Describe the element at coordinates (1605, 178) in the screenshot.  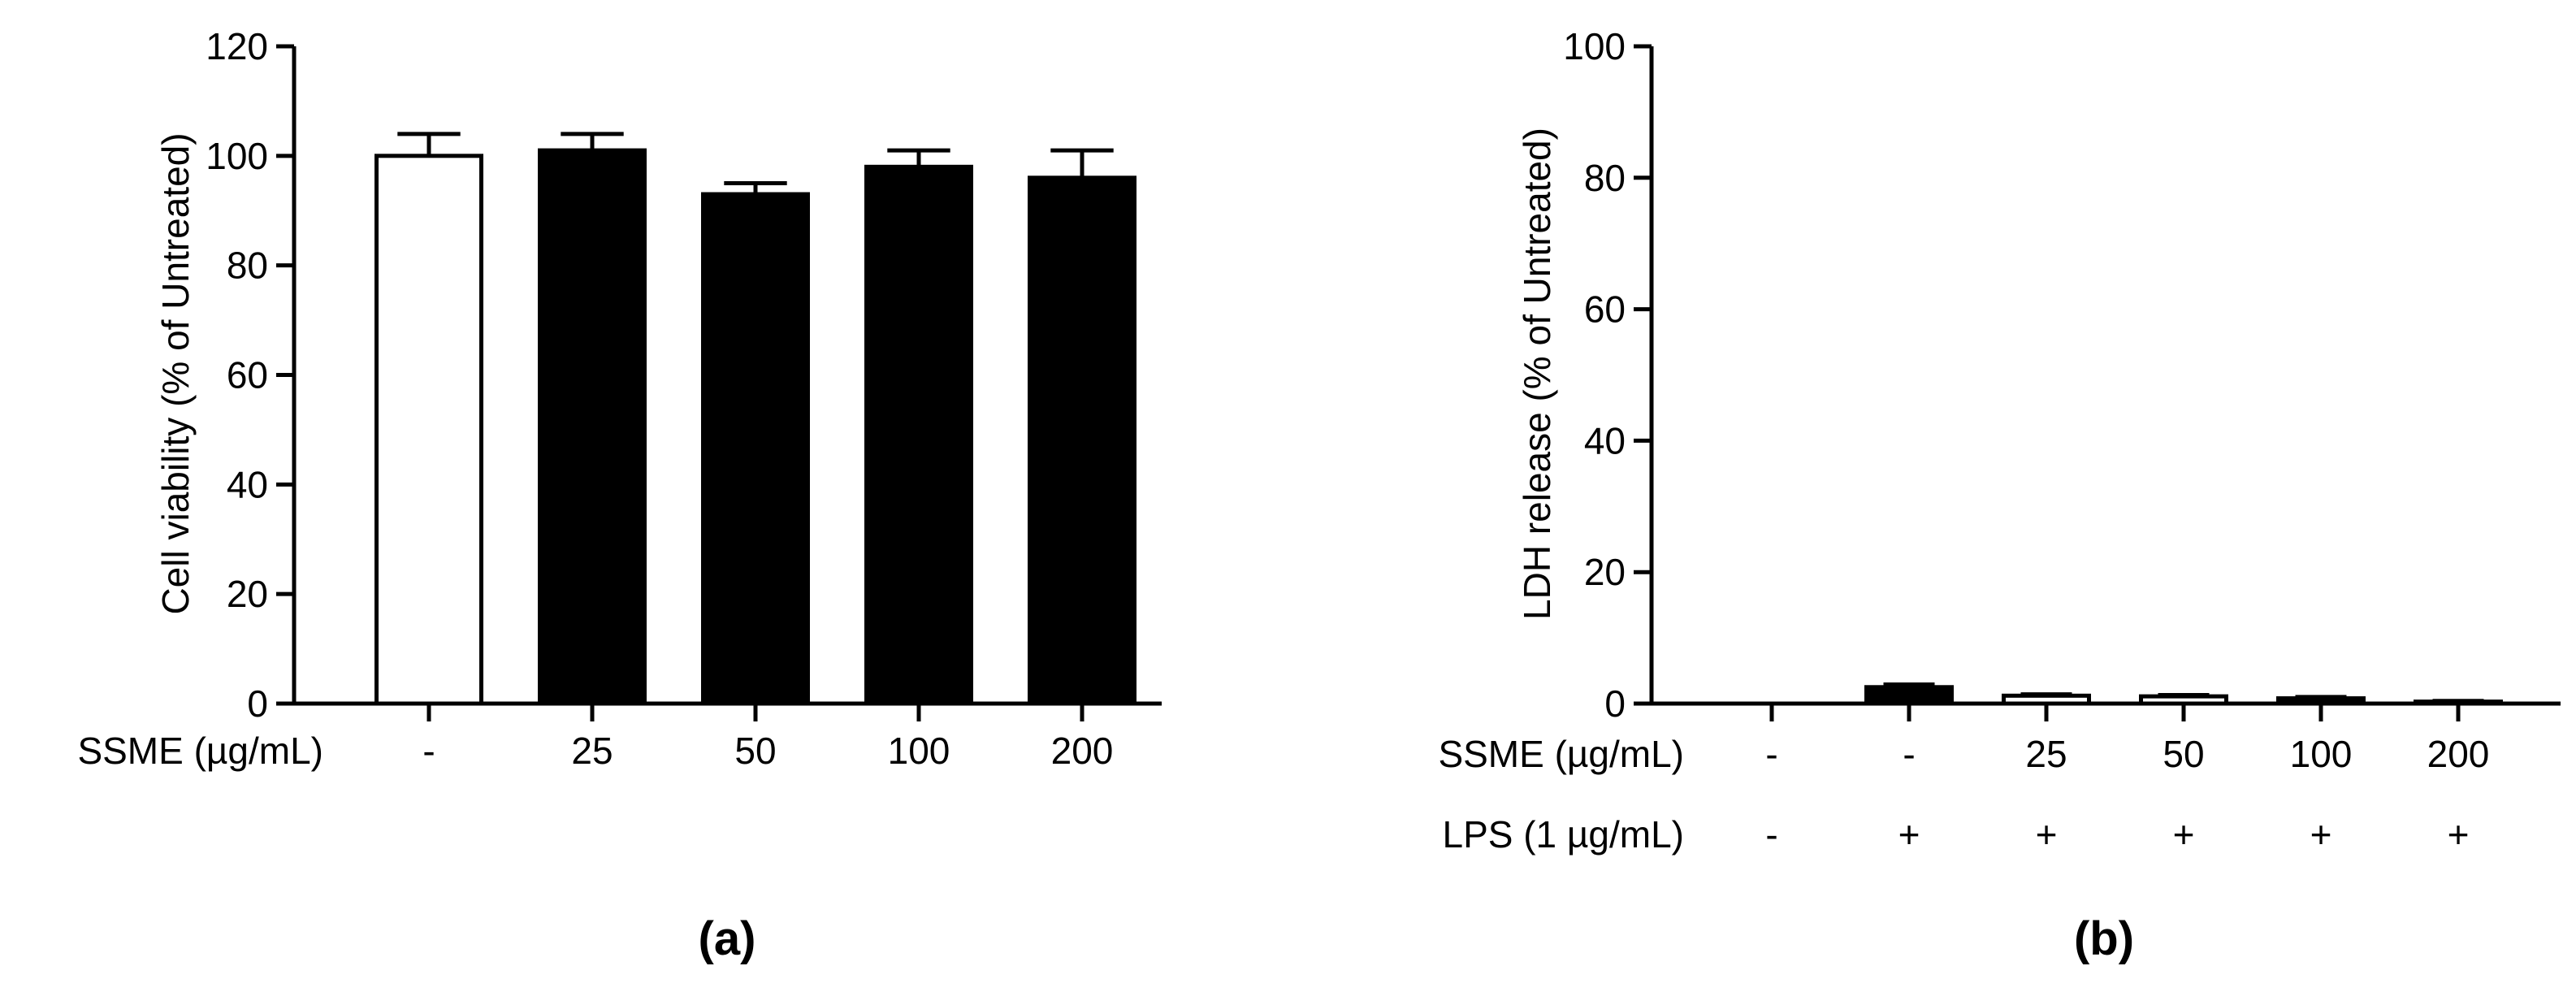
I see `panel-b-y-tick-label: 80` at that location.